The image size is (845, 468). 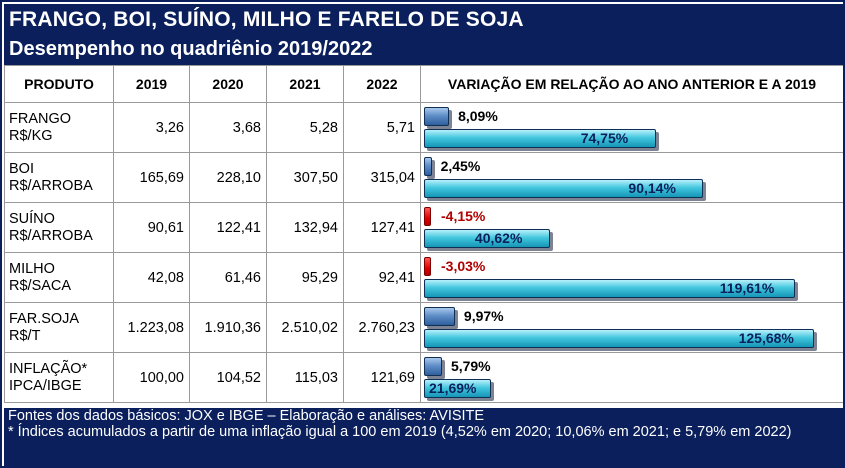 What do you see at coordinates (48, 368) in the screenshot?
I see `product-name: INFLAÇÃO*` at bounding box center [48, 368].